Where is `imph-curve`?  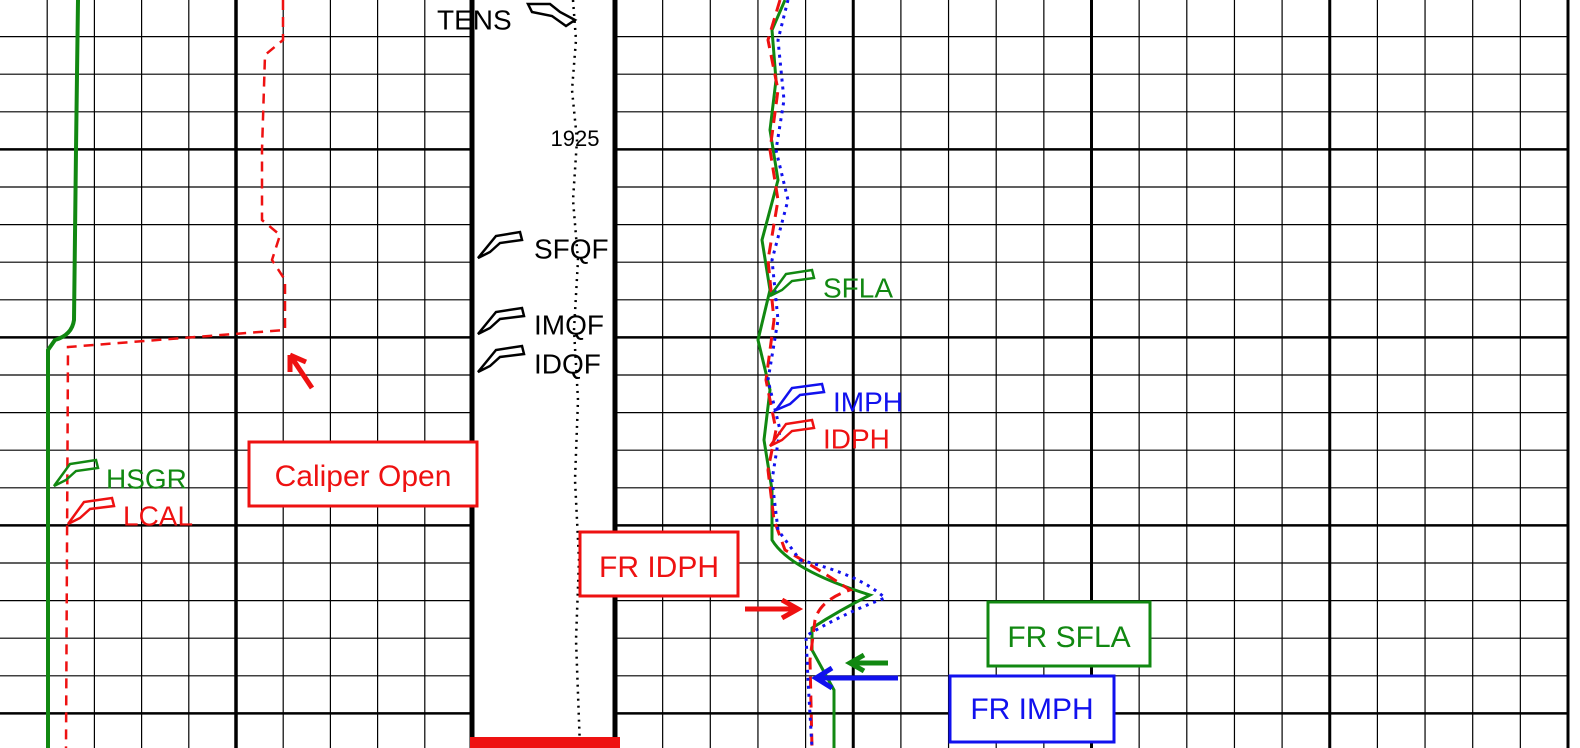 imph-curve is located at coordinates (827, 374).